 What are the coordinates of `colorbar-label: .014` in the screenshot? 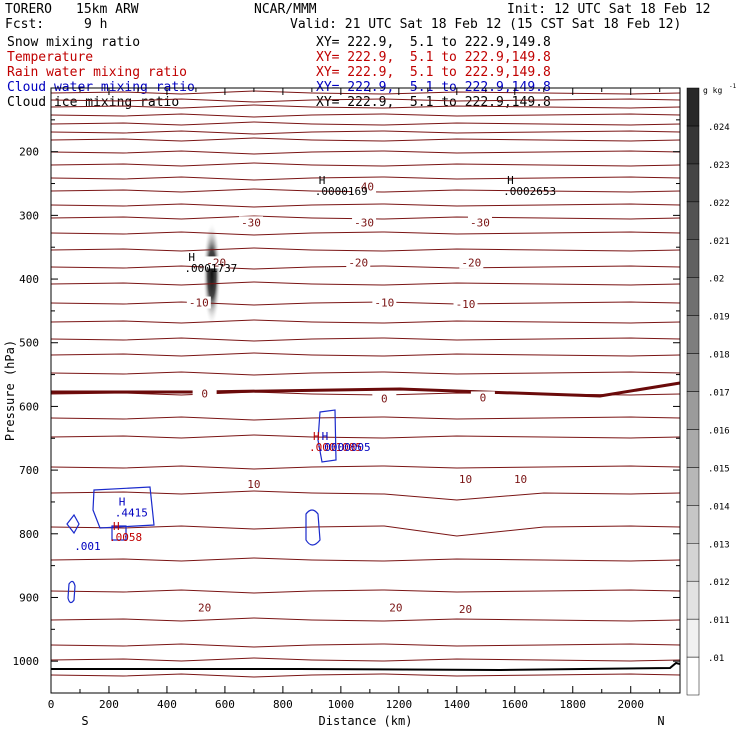 It's located at (719, 507).